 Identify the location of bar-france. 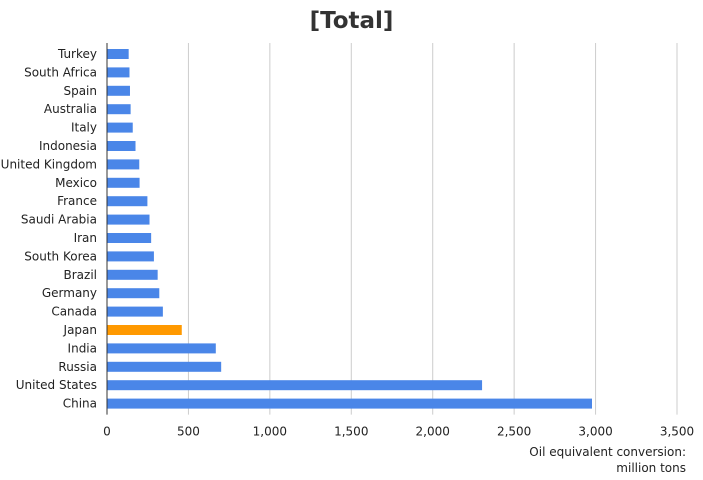
(127, 201).